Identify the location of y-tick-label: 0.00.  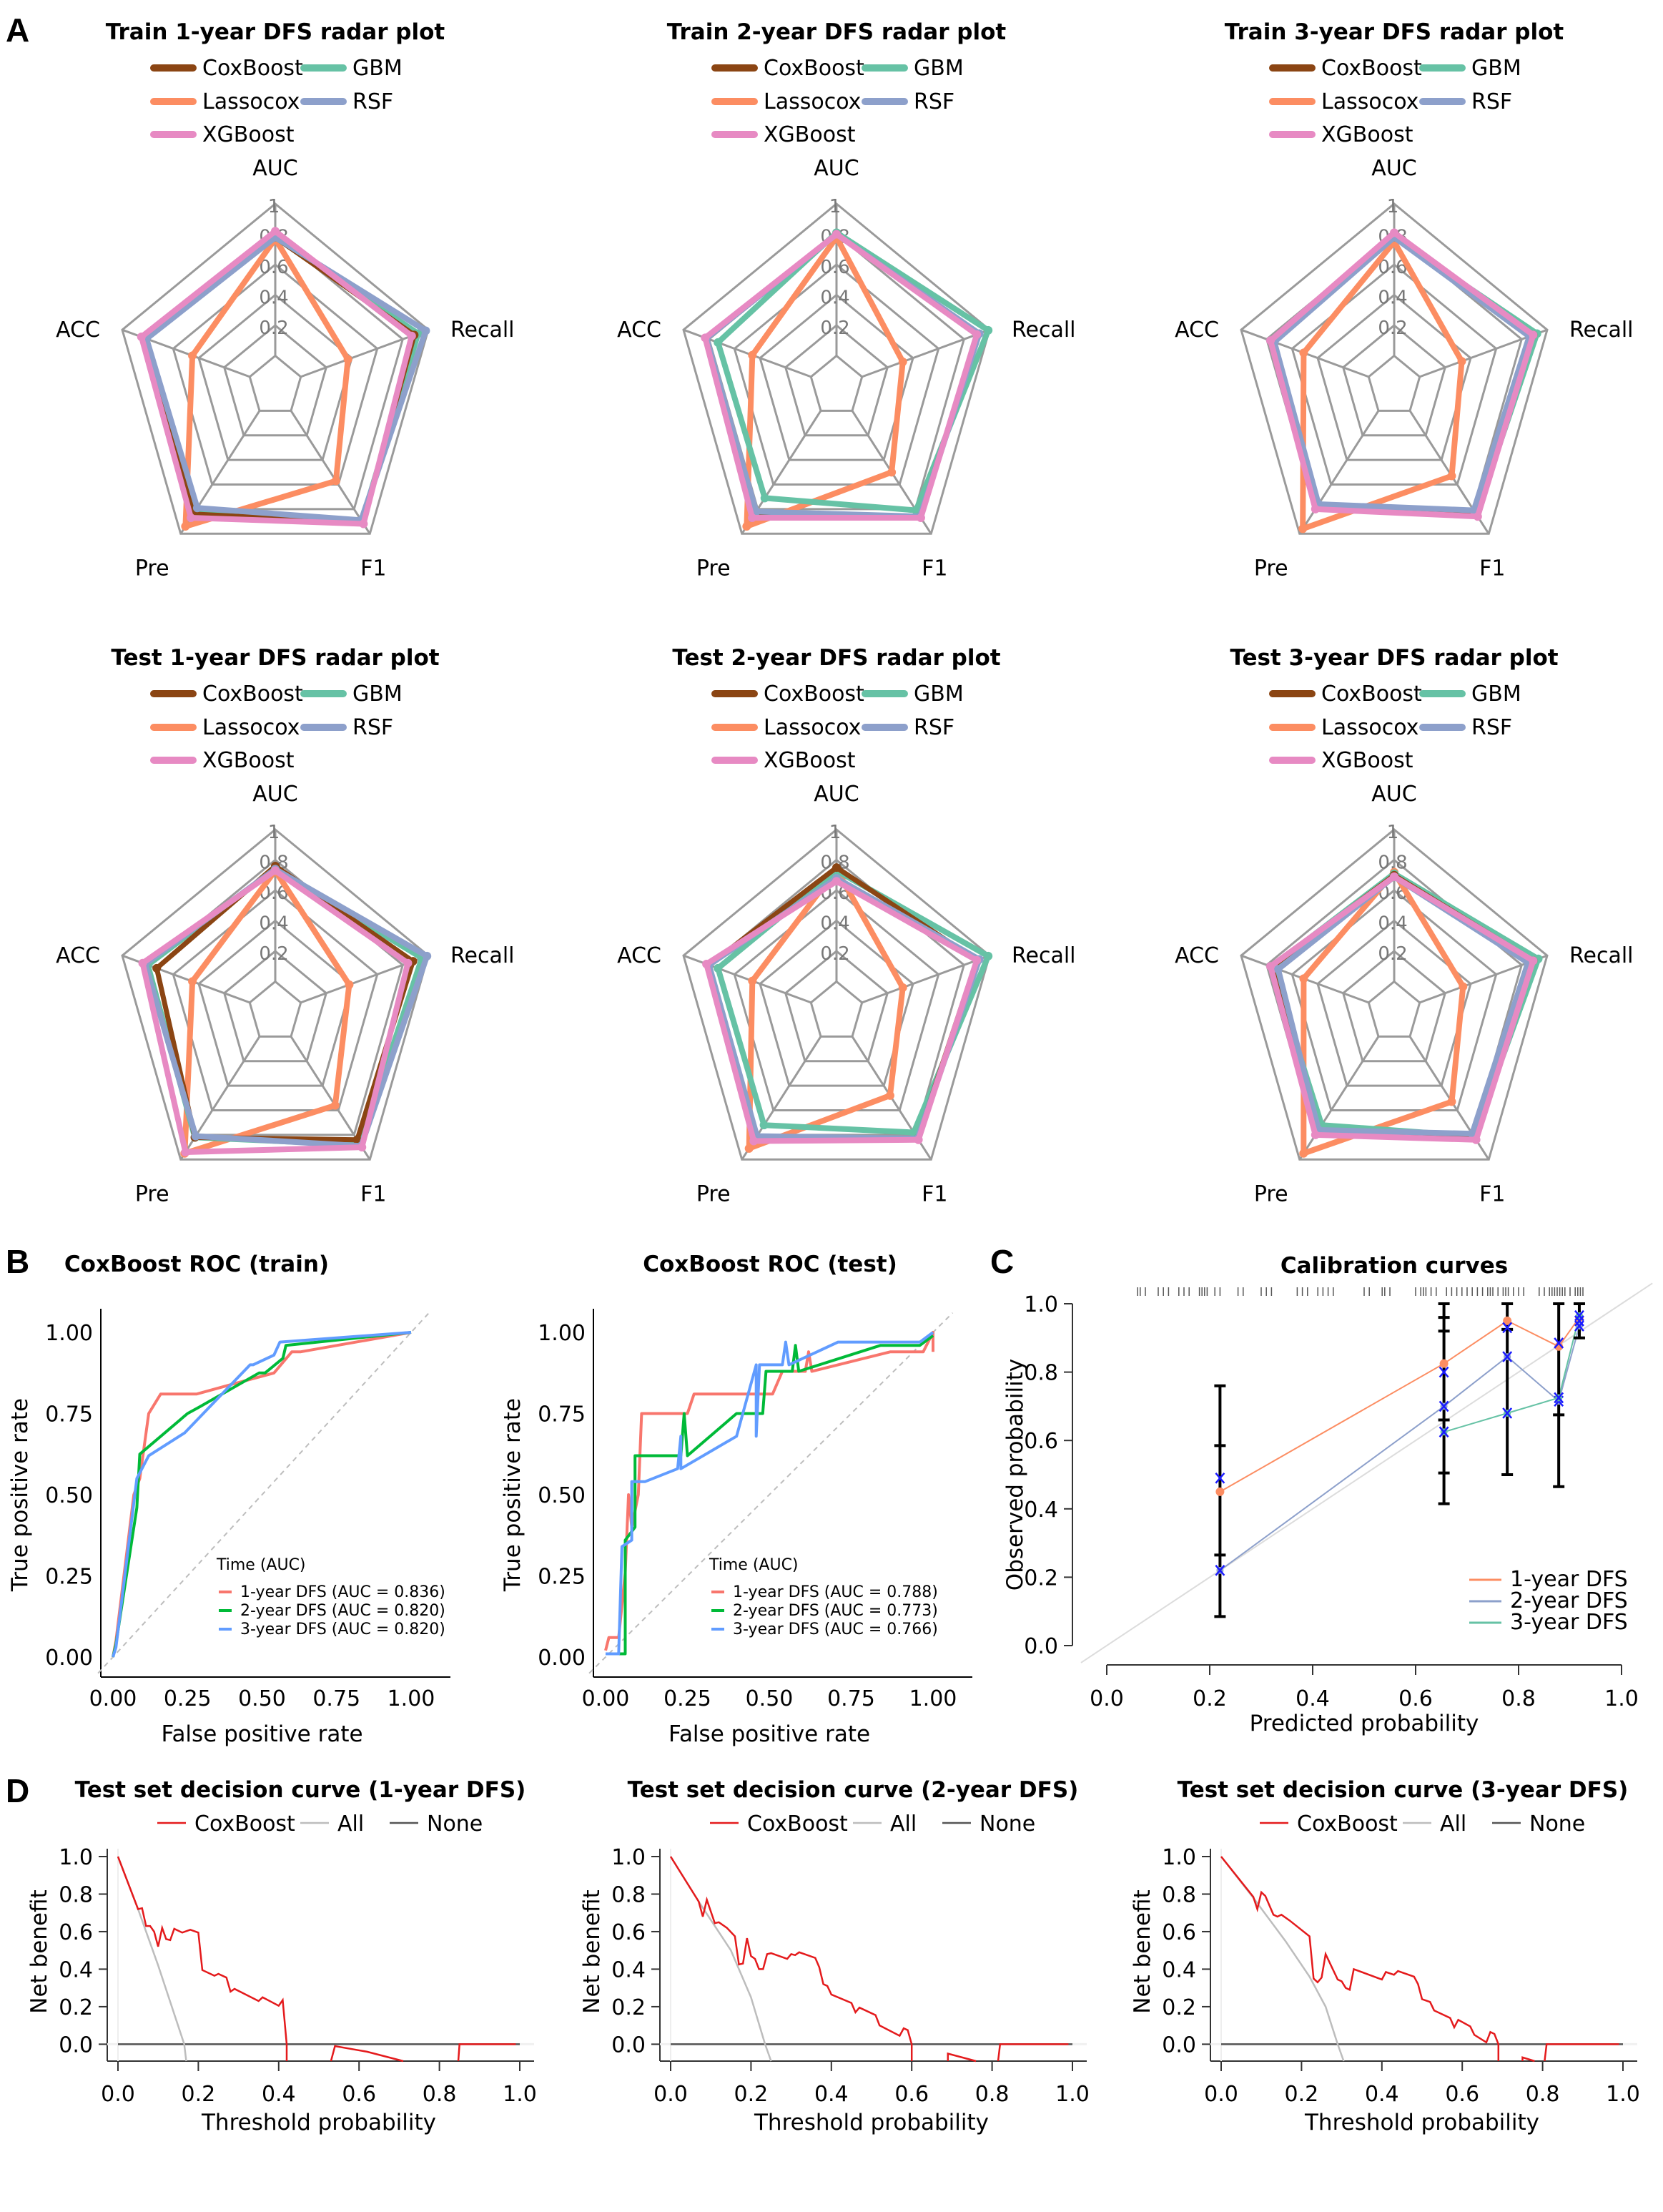
(69, 1659).